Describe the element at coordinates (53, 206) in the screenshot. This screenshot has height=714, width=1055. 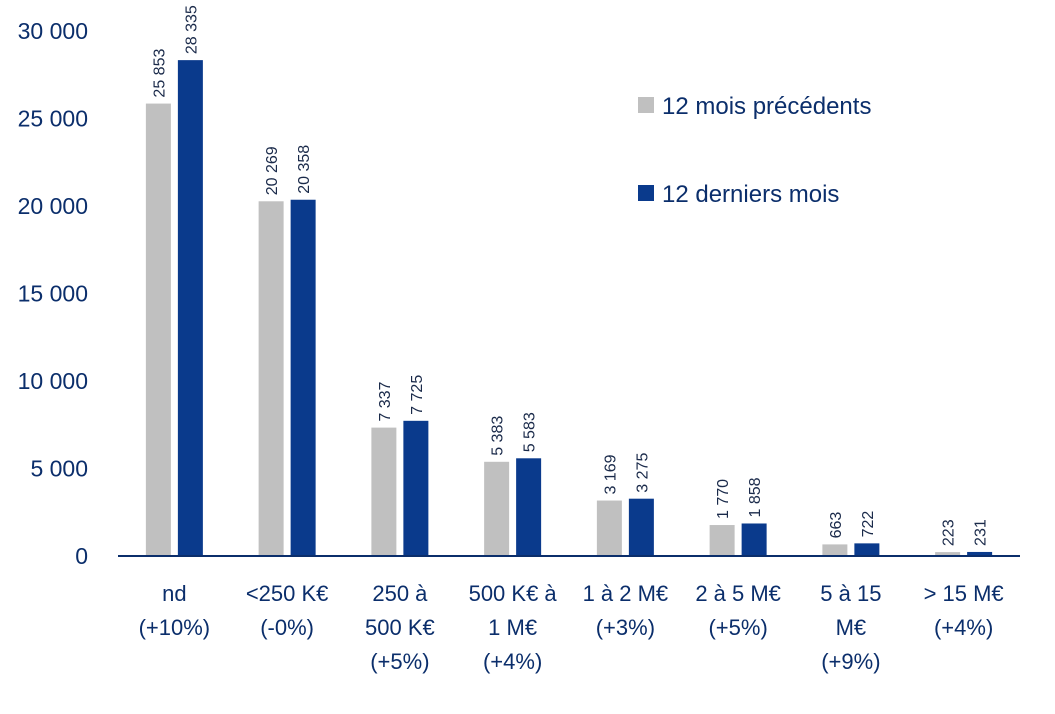
I see `y-tick-label: 20 000` at that location.